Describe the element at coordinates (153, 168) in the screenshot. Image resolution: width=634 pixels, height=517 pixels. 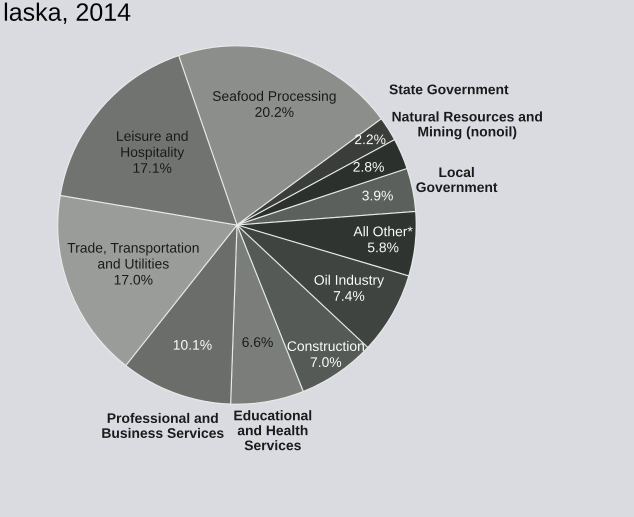
I see `data-label: 17.1%` at that location.